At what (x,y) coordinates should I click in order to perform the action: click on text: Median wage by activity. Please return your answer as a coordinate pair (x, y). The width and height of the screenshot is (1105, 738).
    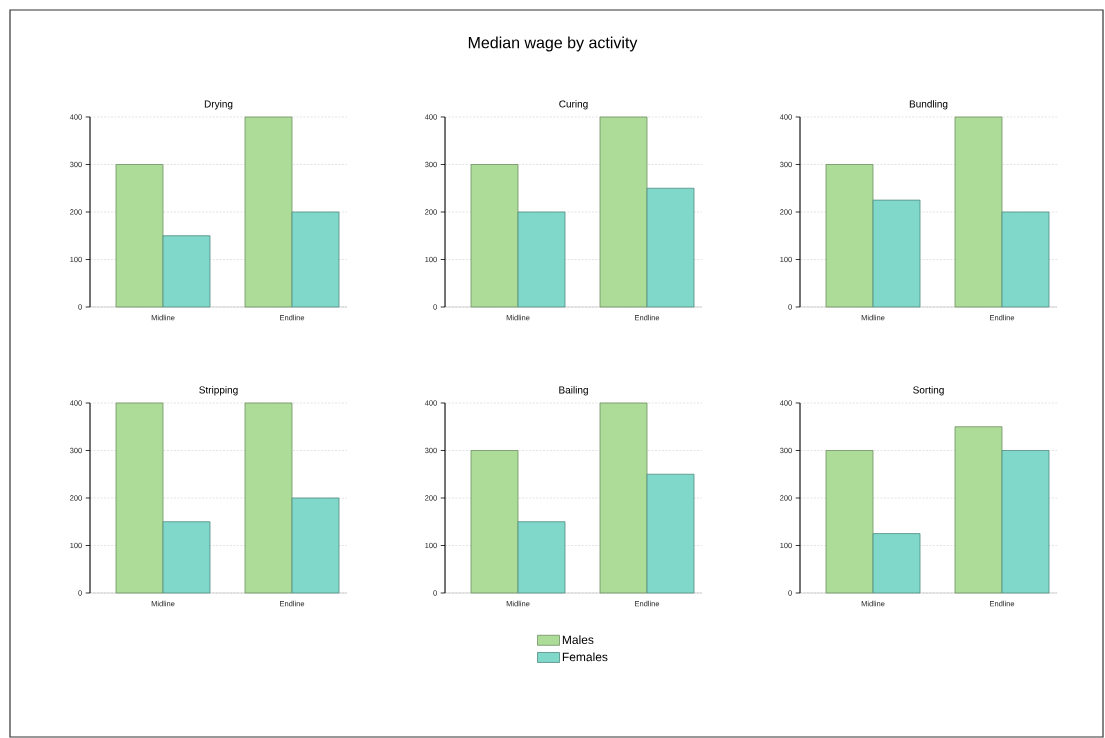
    Looking at the image, I should click on (553, 44).